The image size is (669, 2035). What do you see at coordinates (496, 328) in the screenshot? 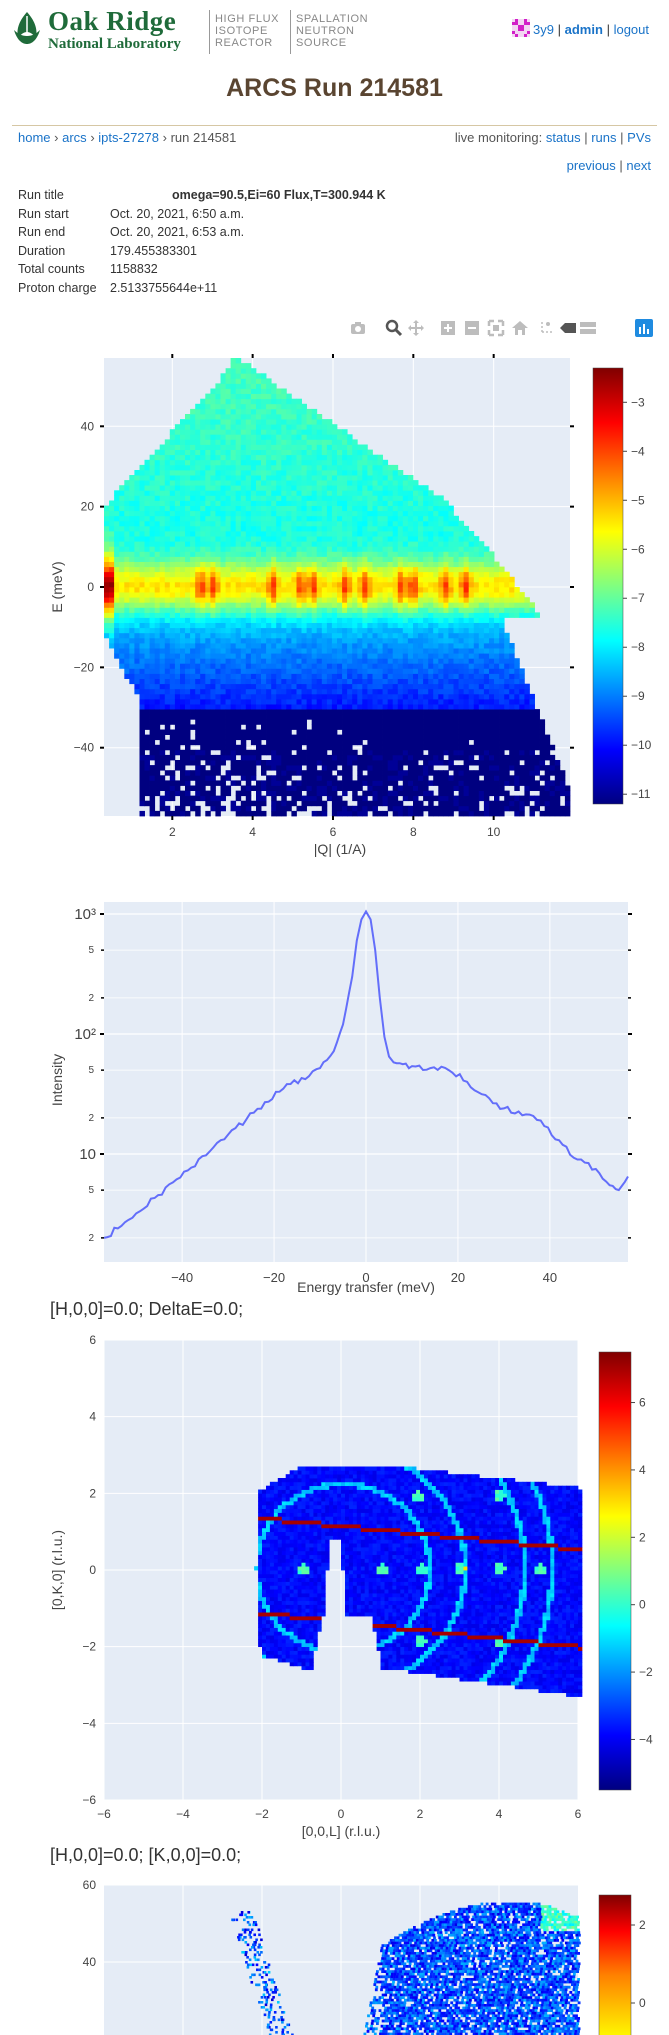
I see `autoscale-icon` at bounding box center [496, 328].